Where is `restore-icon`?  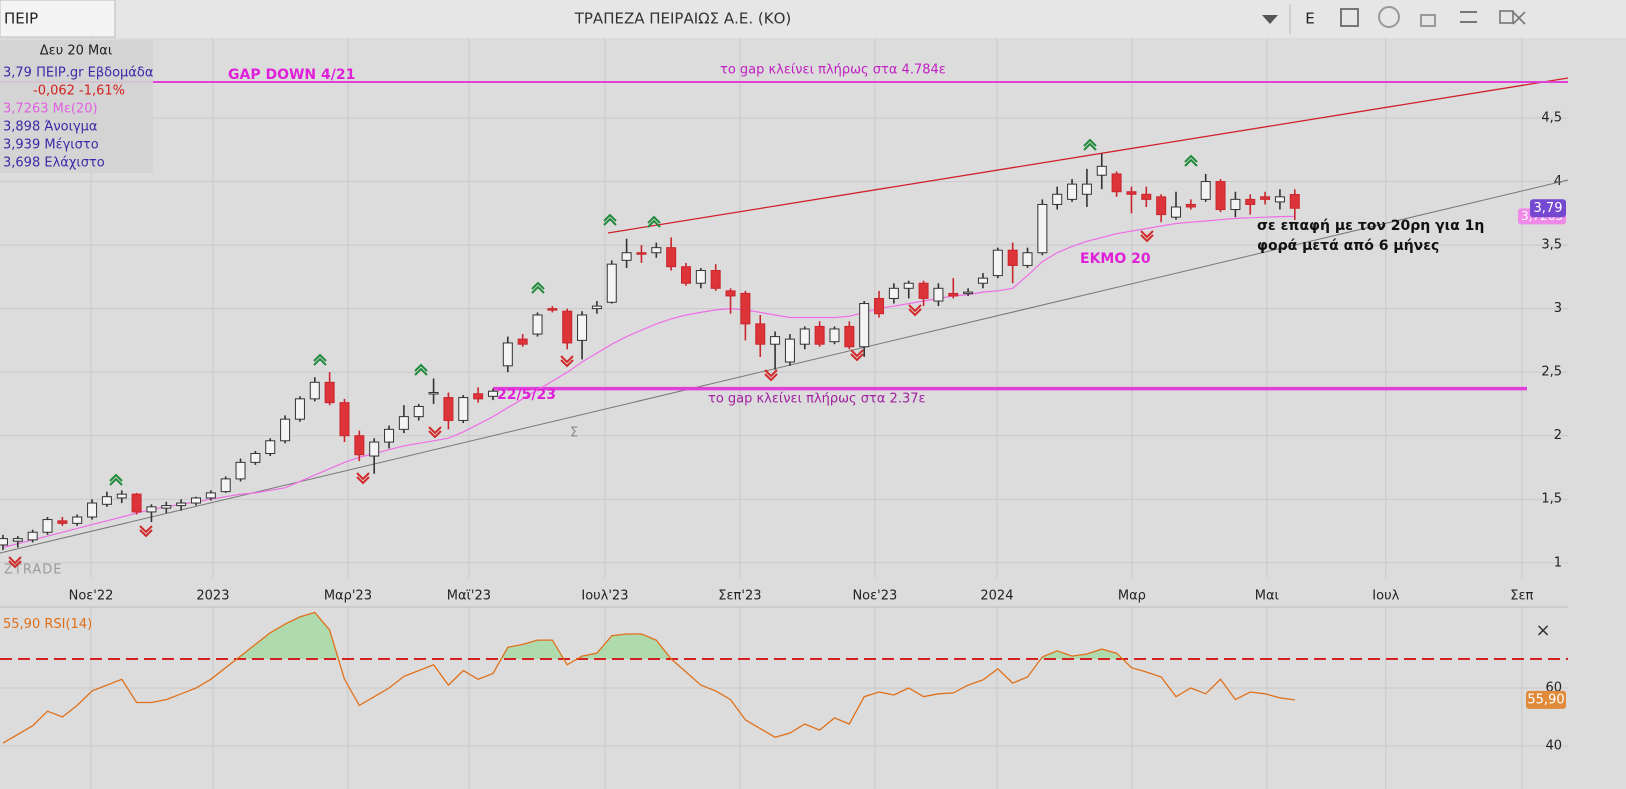
restore-icon is located at coordinates (1506, 17).